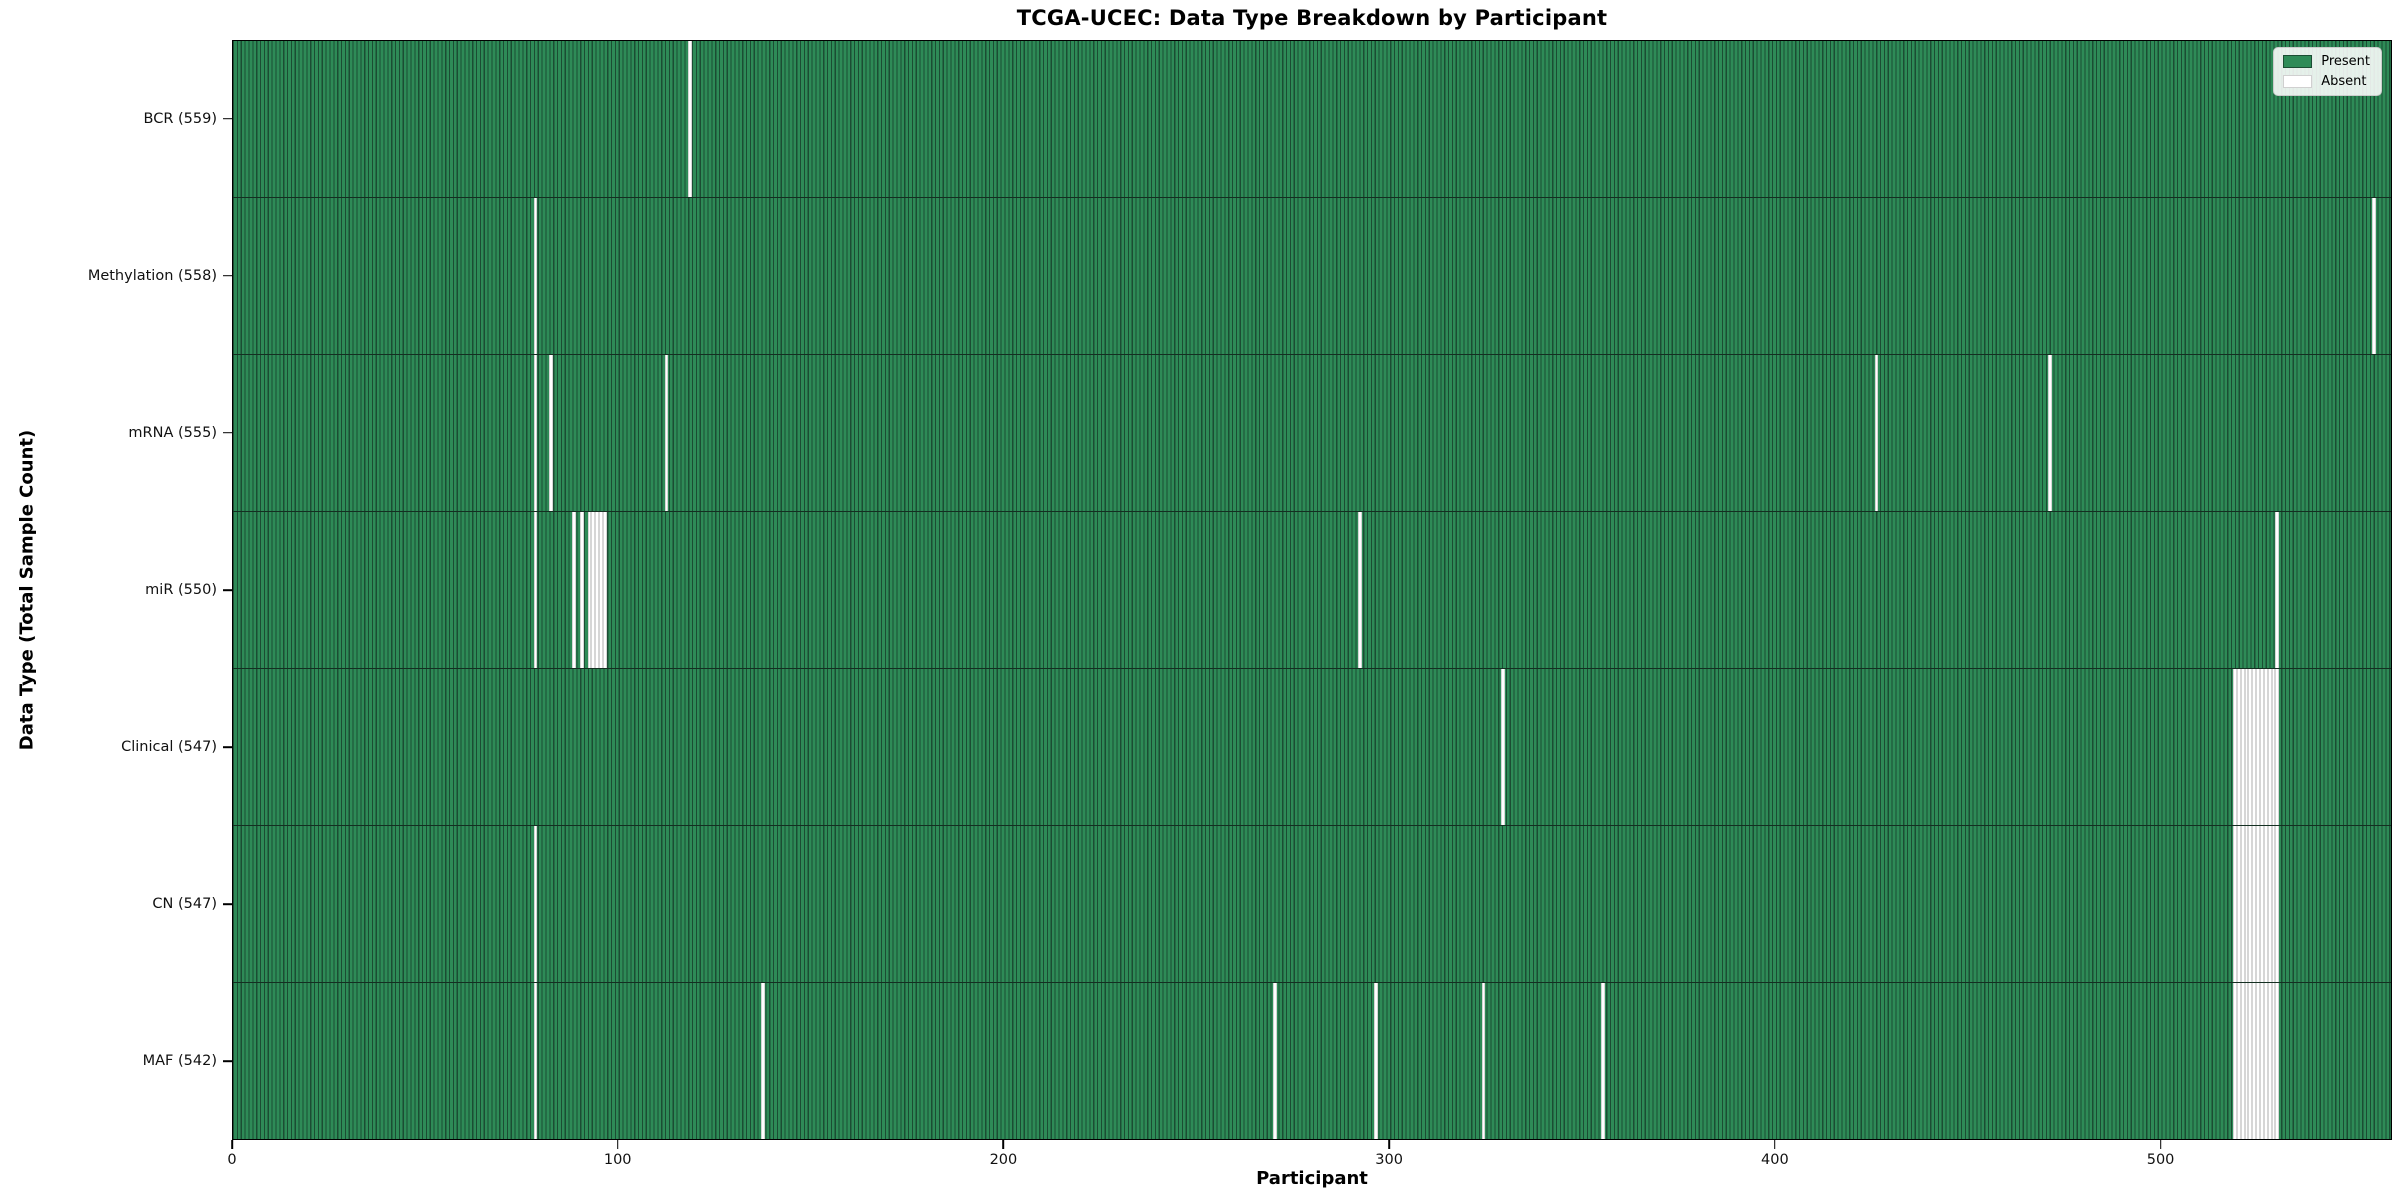  Describe the element at coordinates (1312, 1061) in the screenshot. I see `row-maf` at that location.